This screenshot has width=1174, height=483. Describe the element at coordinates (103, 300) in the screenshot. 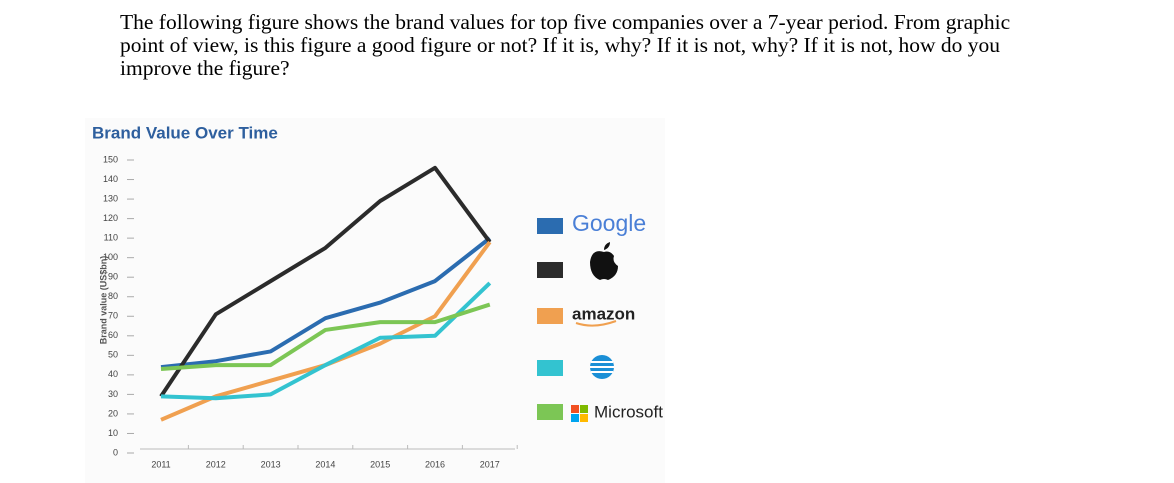

I see `y-axis-label: Brand value (US$bn)` at that location.